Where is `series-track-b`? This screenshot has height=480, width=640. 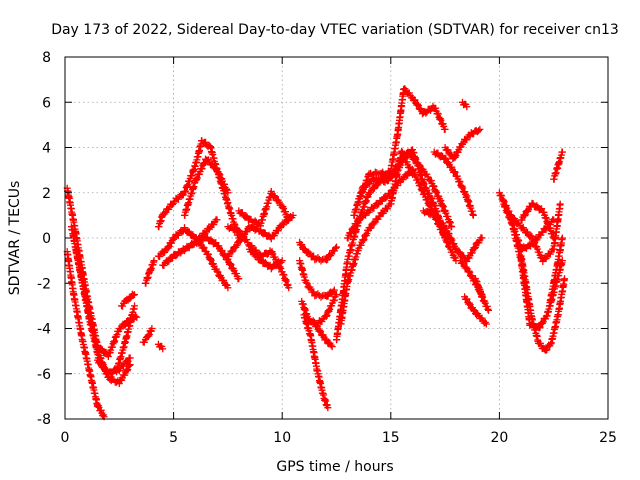 series-track-b is located at coordinates (85, 334).